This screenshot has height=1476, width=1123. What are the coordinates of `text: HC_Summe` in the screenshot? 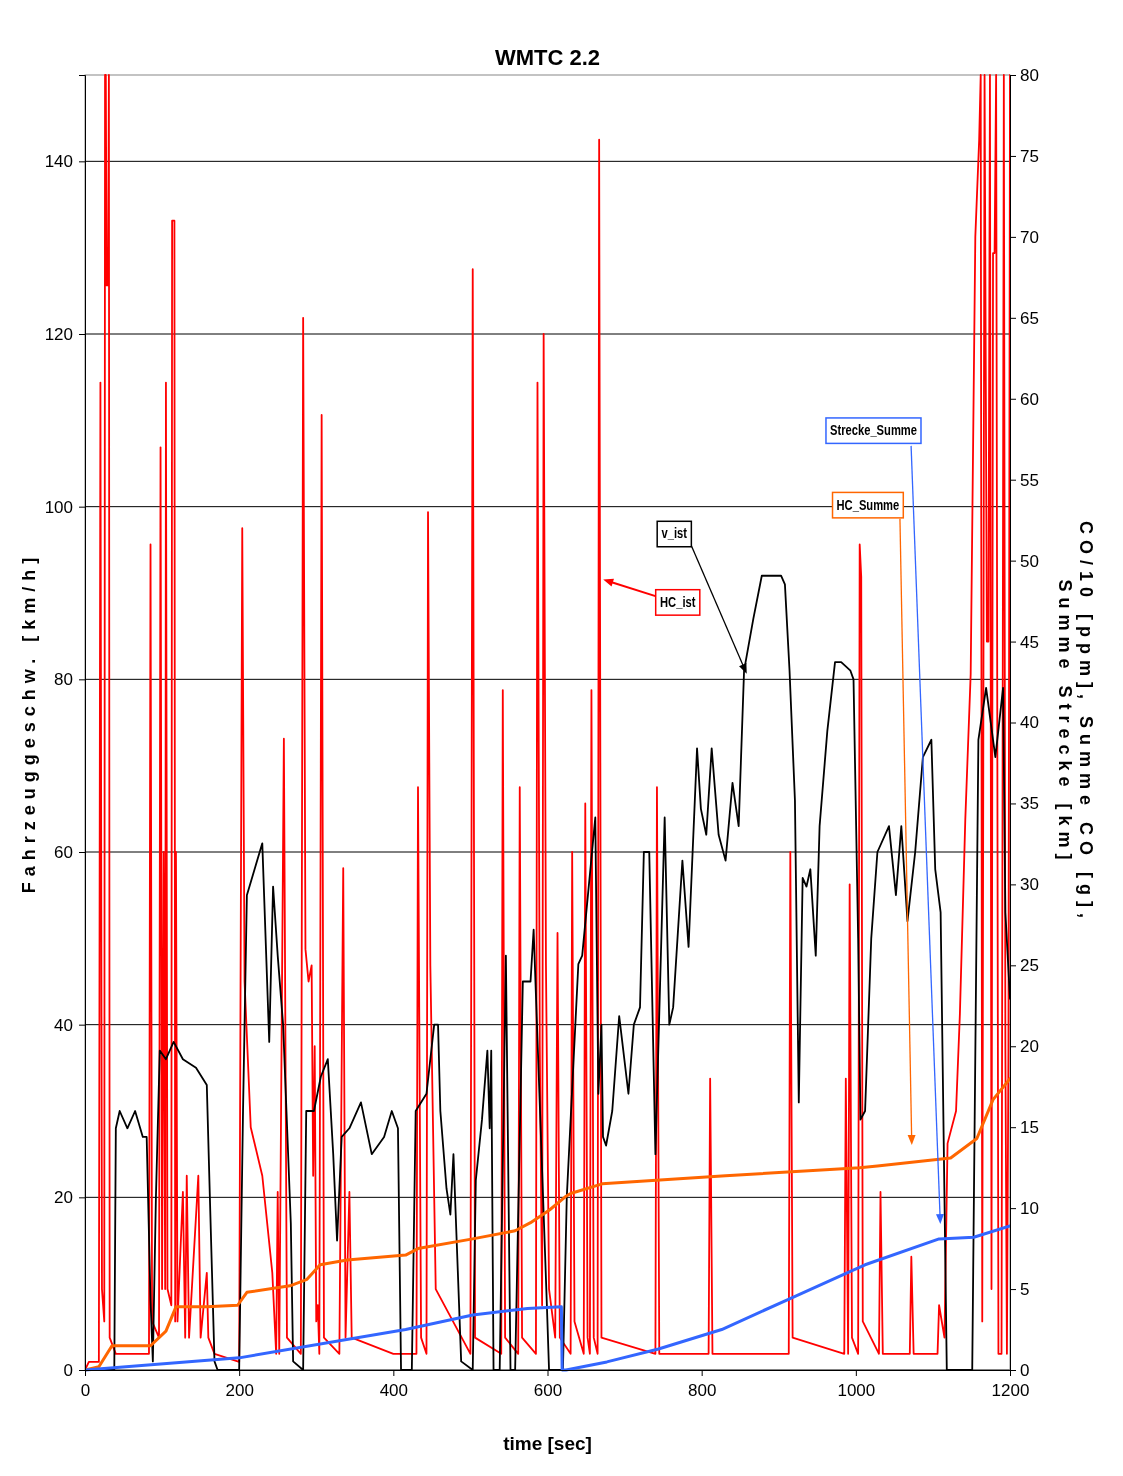 It's located at (868, 505).